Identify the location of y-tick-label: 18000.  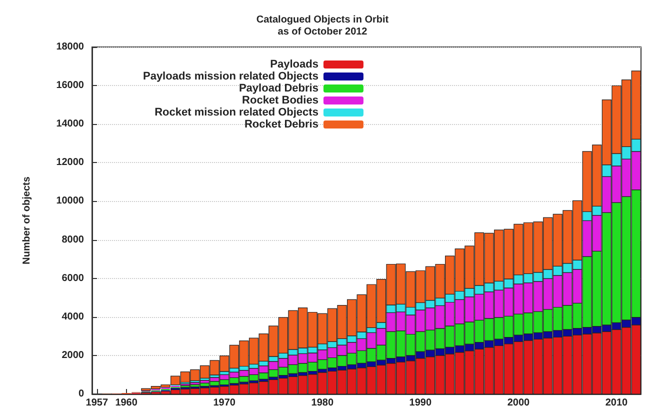
(70, 47).